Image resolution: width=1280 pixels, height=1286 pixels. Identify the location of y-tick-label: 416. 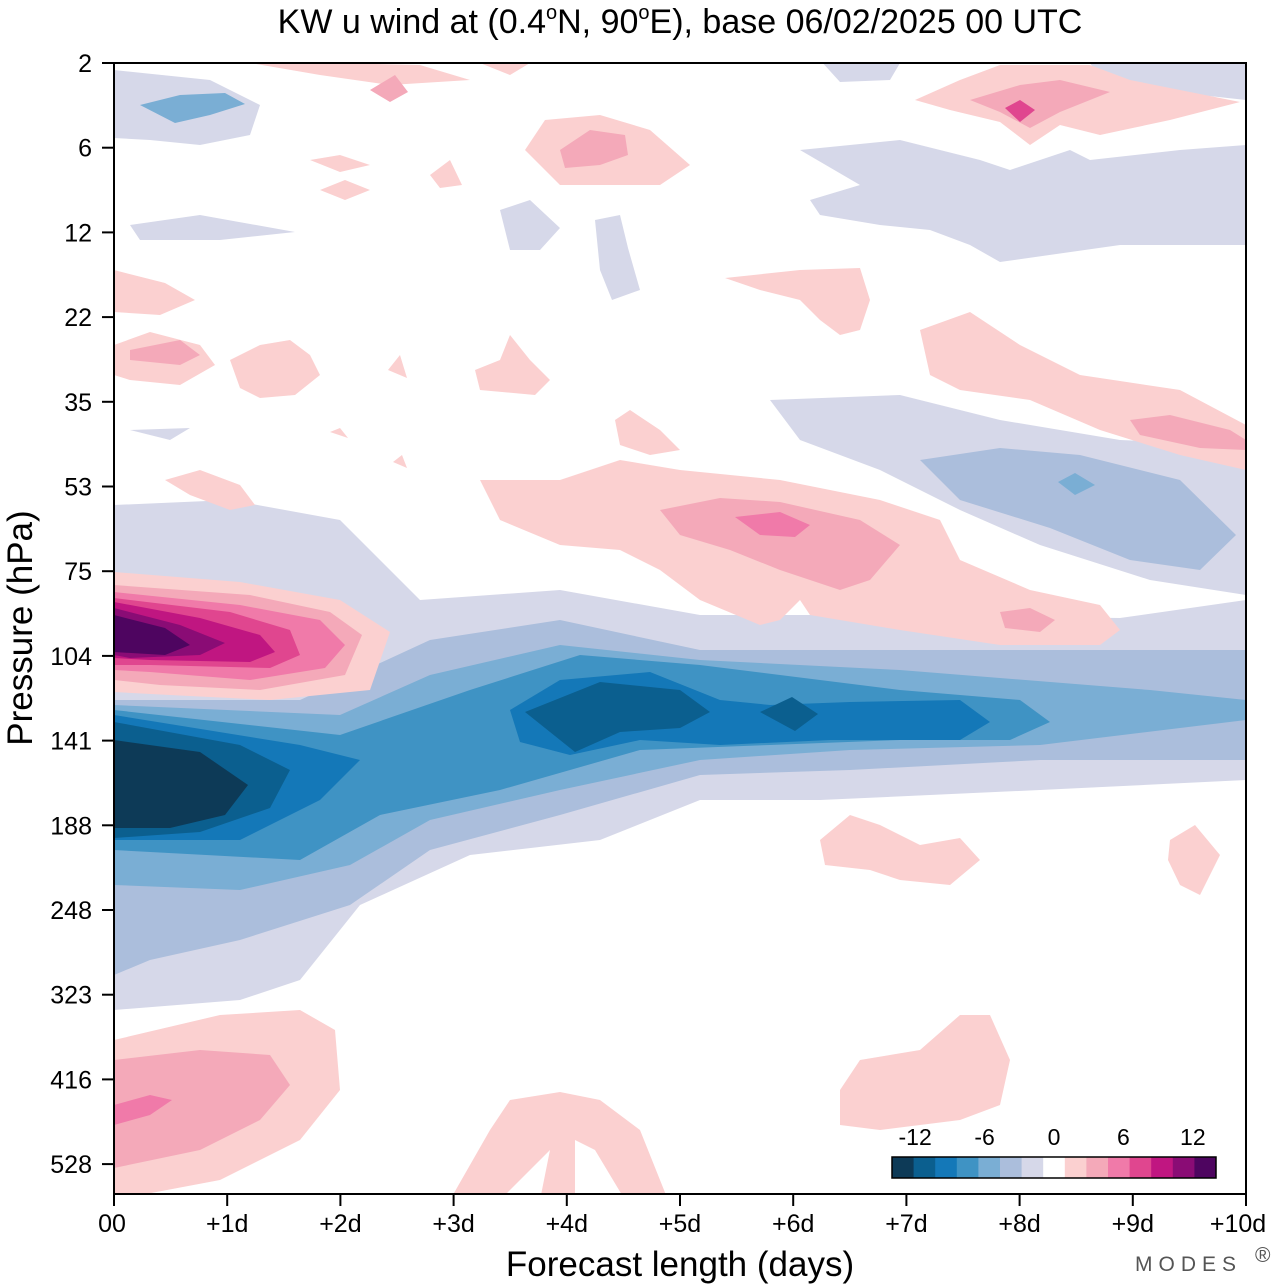
(71, 1080).